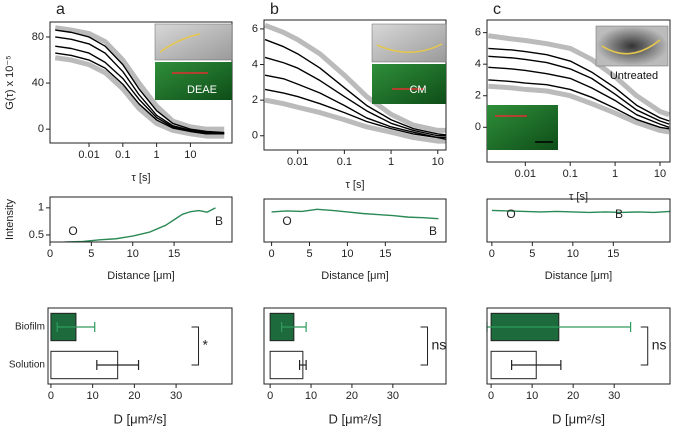  I want to click on significance-label: *, so click(206, 345).